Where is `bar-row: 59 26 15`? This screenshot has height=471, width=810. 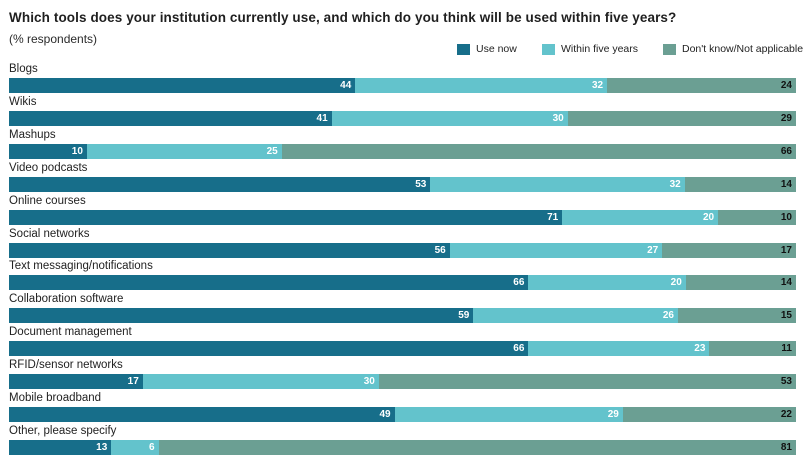
bar-row: 59 26 15 is located at coordinates (402, 316).